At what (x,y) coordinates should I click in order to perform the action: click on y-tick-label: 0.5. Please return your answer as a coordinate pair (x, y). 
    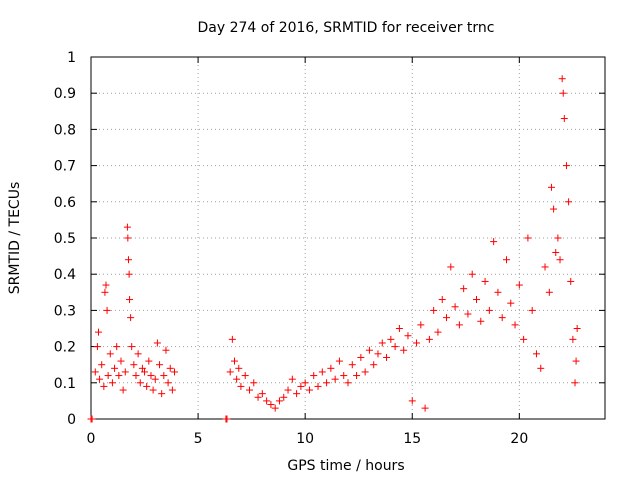
    Looking at the image, I should click on (65, 239).